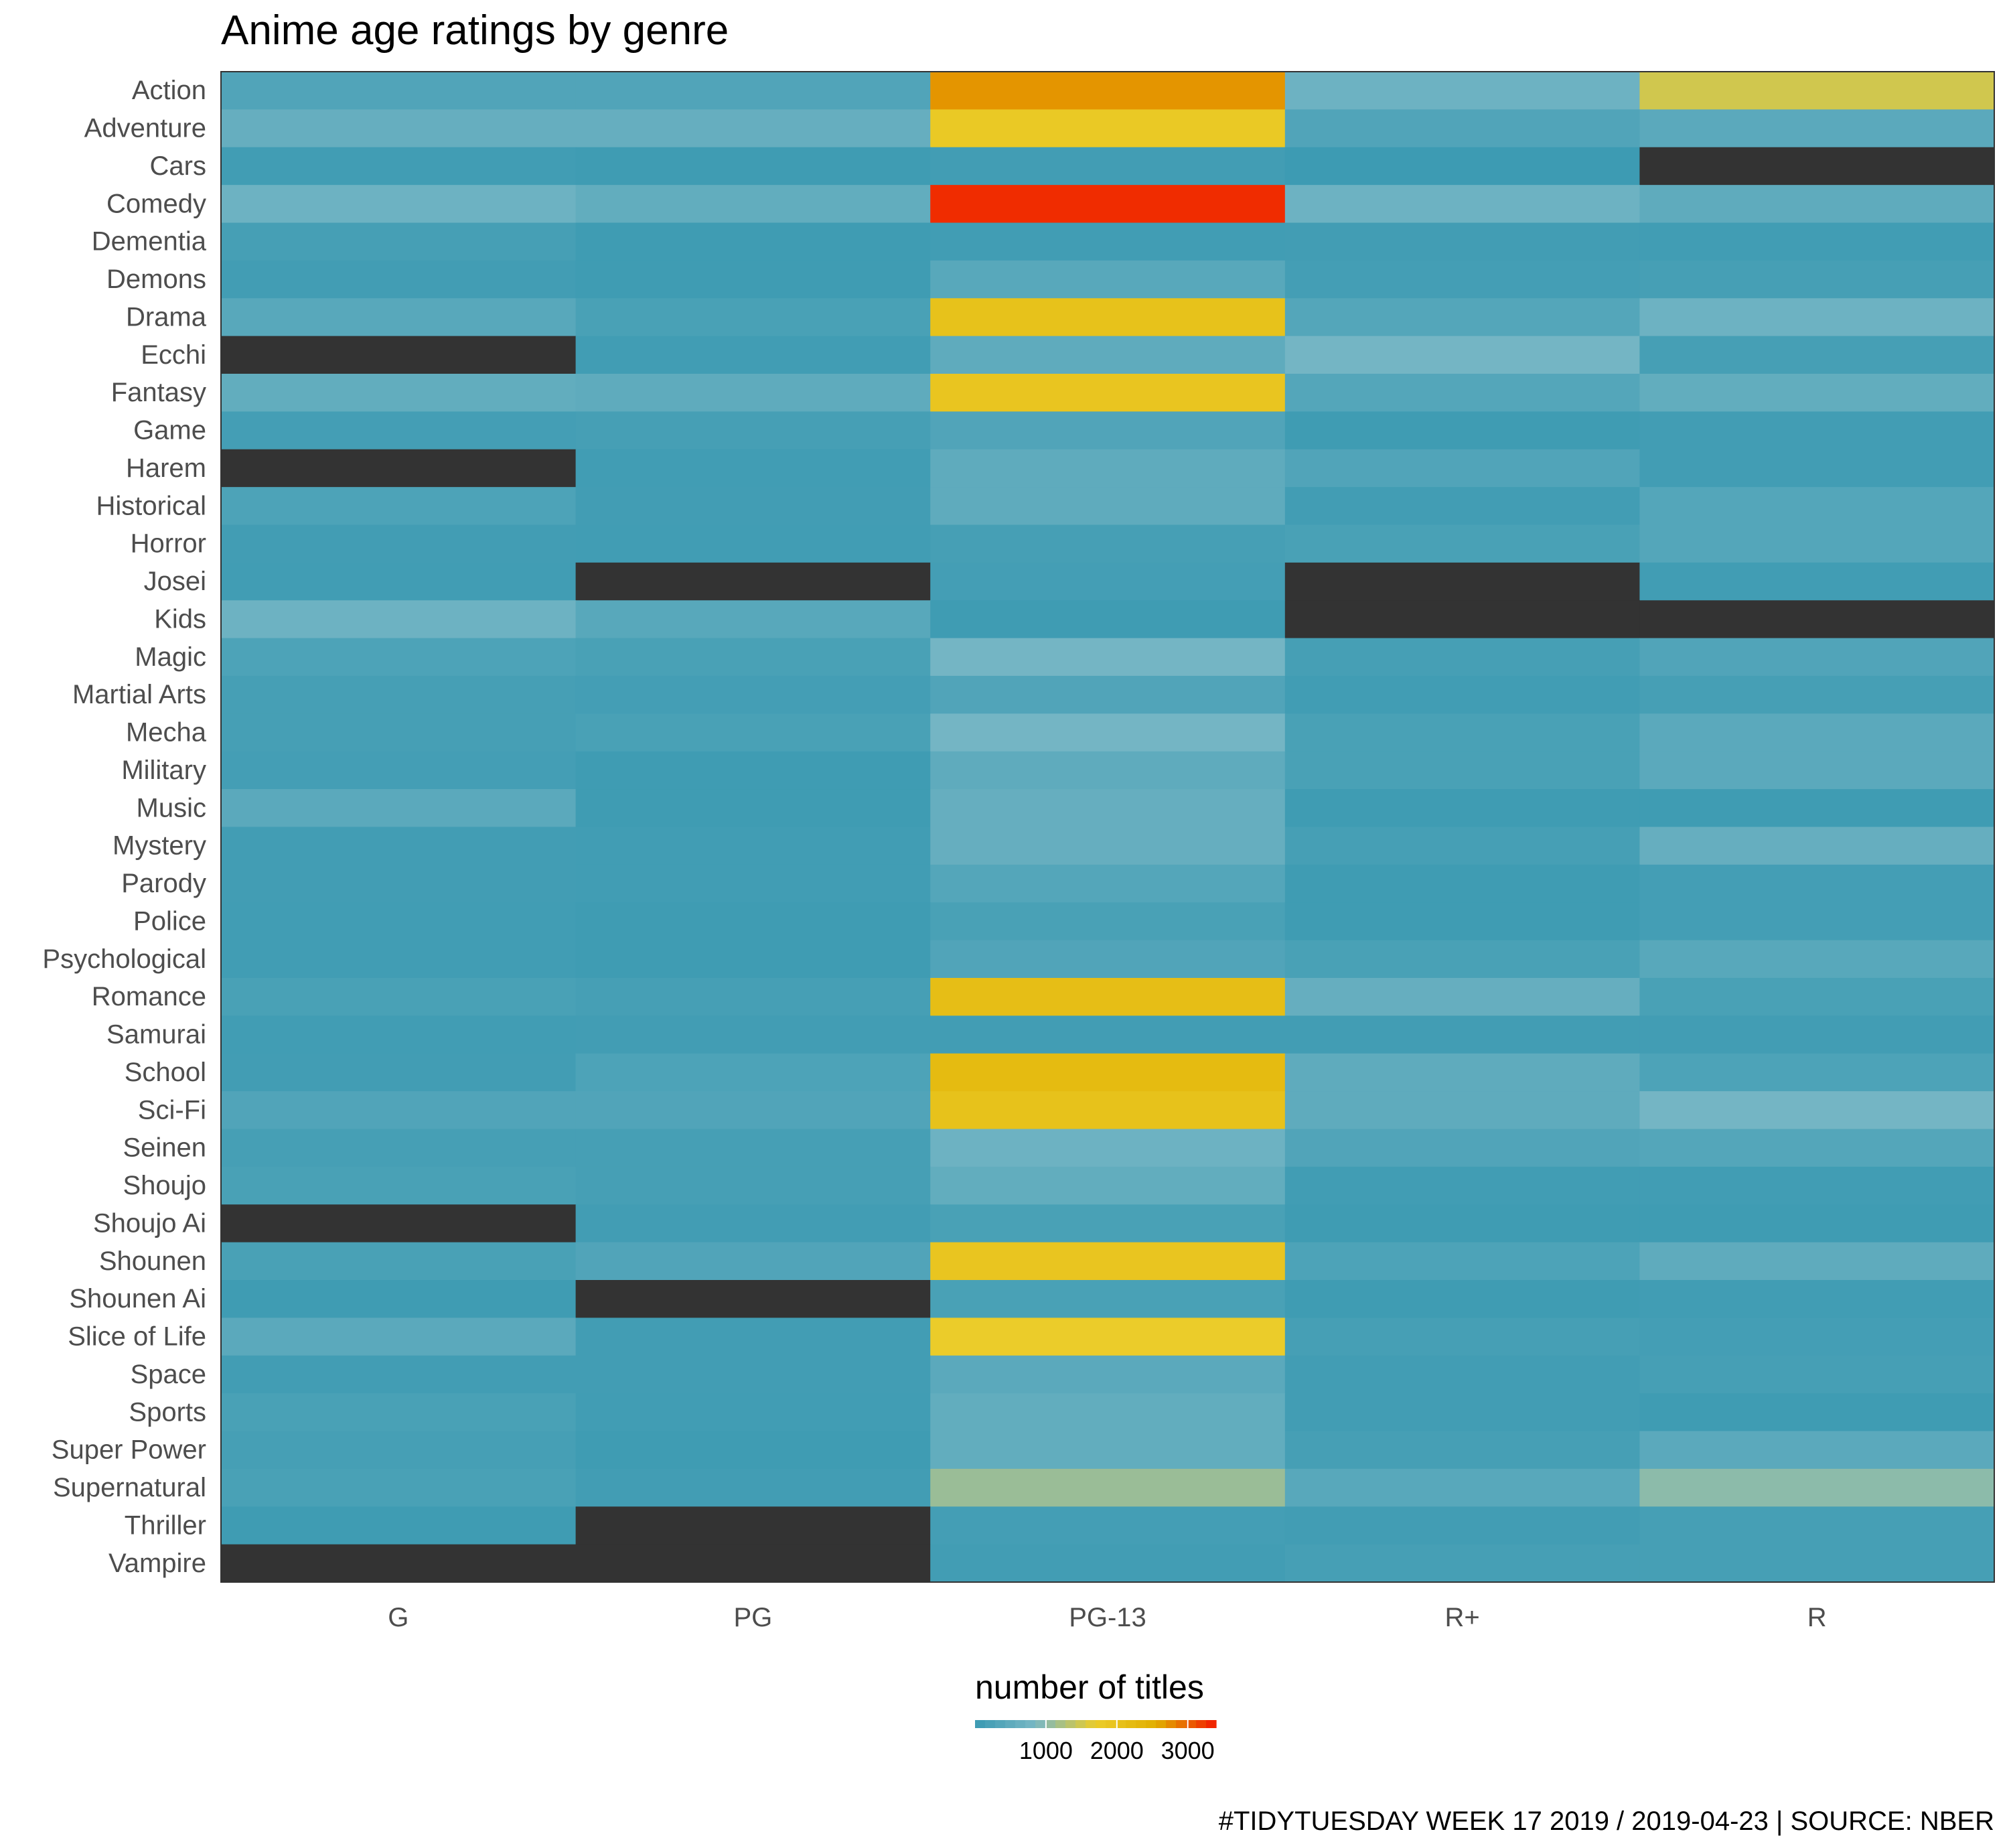 This screenshot has width=2009, height=1848. What do you see at coordinates (1046, 1750) in the screenshot?
I see `legend-tick-label: 1000` at bounding box center [1046, 1750].